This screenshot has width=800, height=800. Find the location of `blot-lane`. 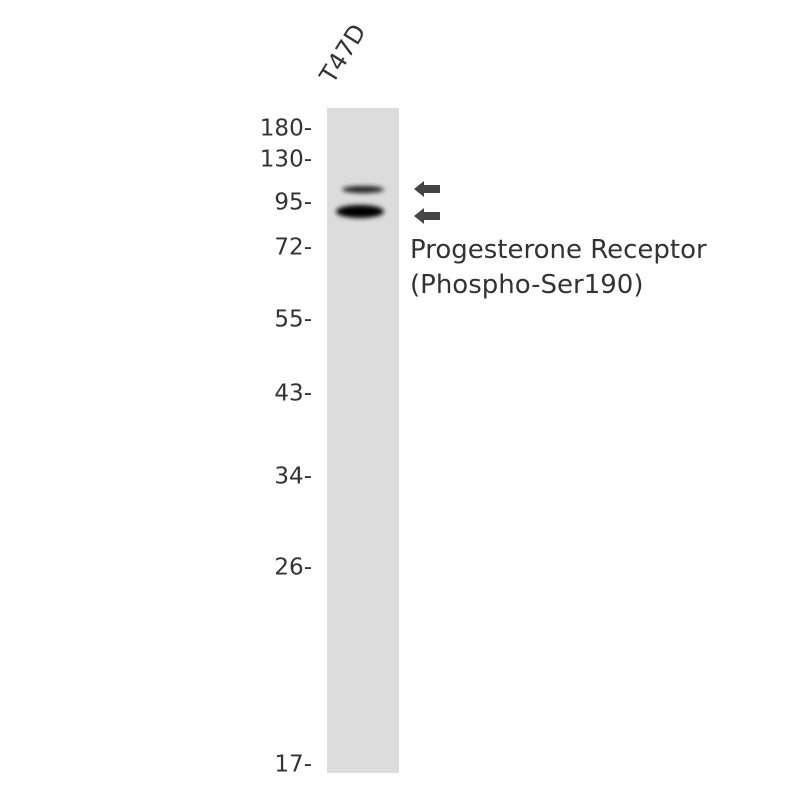

blot-lane is located at coordinates (363, 440).